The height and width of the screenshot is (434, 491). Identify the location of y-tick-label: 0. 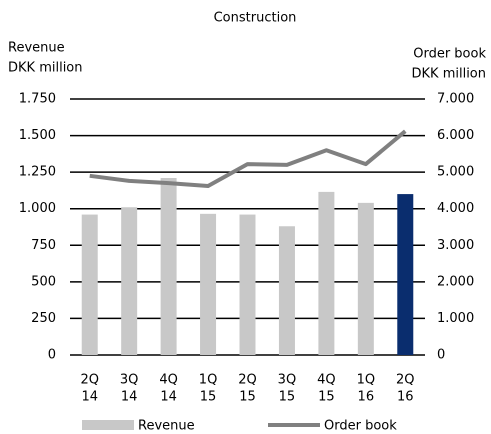
(52, 355).